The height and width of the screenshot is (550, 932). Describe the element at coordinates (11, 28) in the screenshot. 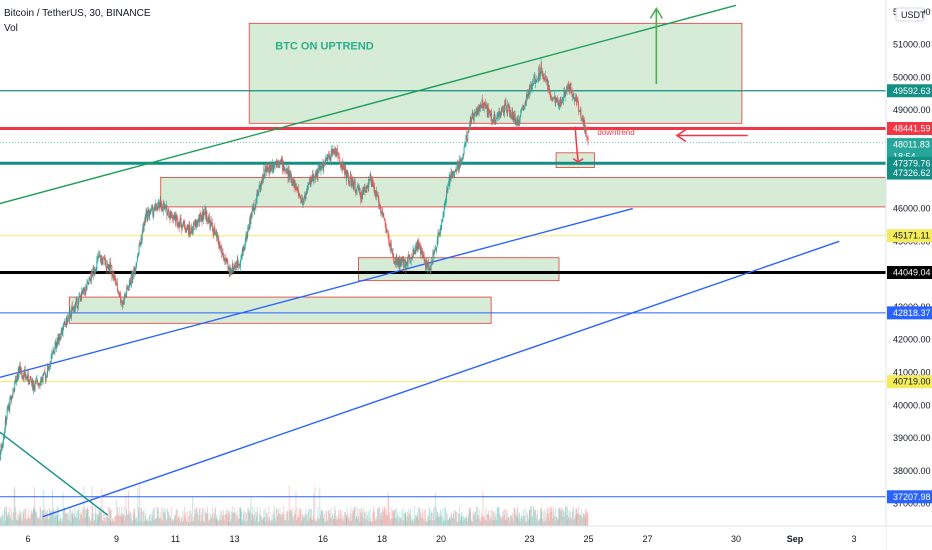

I see `volume-indicator-label: Vol` at that location.